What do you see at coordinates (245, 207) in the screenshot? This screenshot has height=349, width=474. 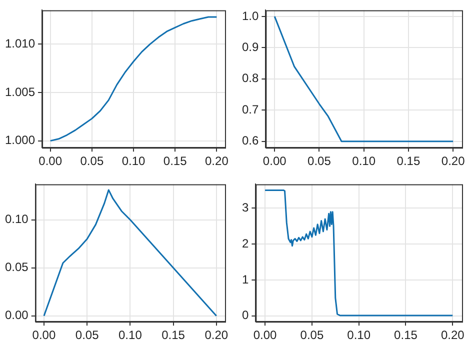 I see `y-tick-label: 3` at bounding box center [245, 207].